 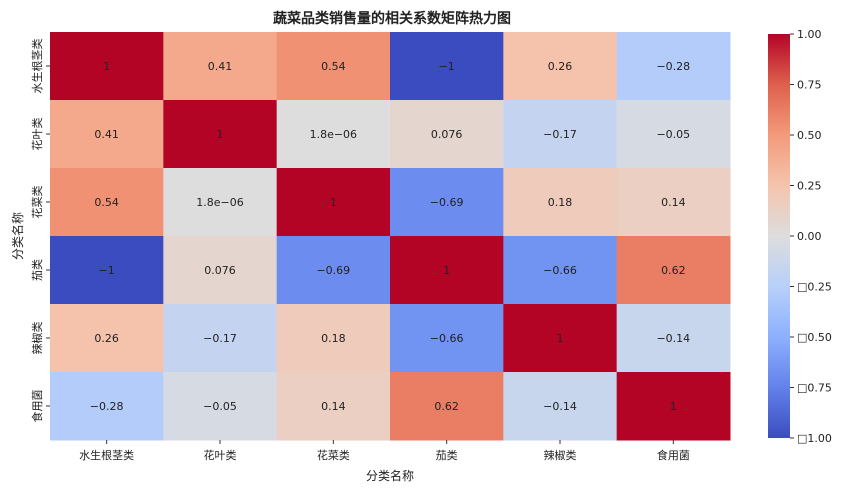 I want to click on colorbar-tick-label: 0.75, so click(x=809, y=85).